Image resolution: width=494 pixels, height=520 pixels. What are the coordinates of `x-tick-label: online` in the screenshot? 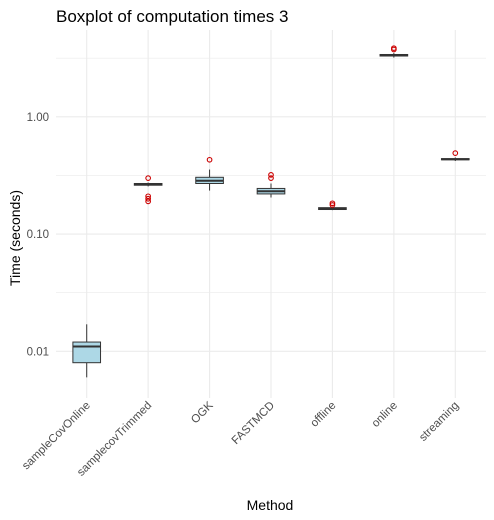 It's located at (385, 415).